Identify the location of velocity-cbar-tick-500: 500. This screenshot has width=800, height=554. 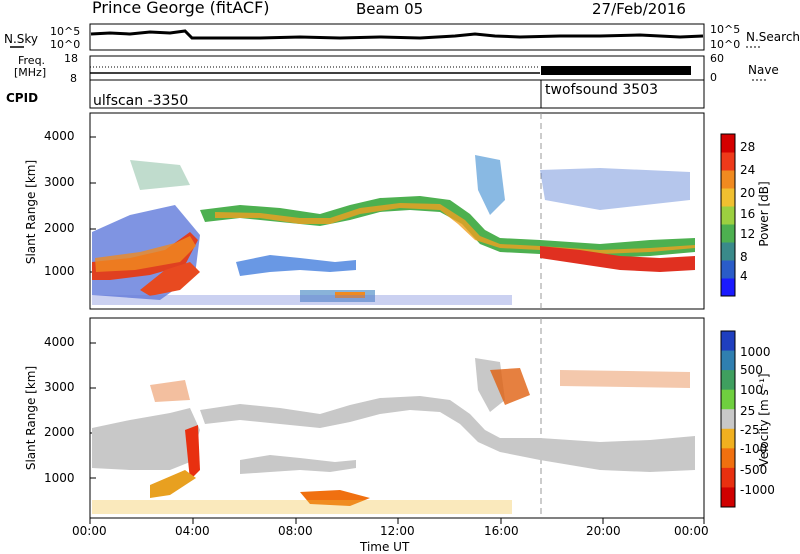
(751, 370).